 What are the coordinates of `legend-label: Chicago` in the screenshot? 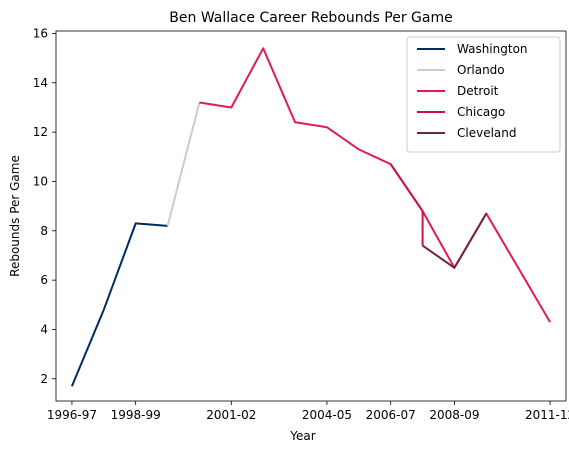 It's located at (481, 112).